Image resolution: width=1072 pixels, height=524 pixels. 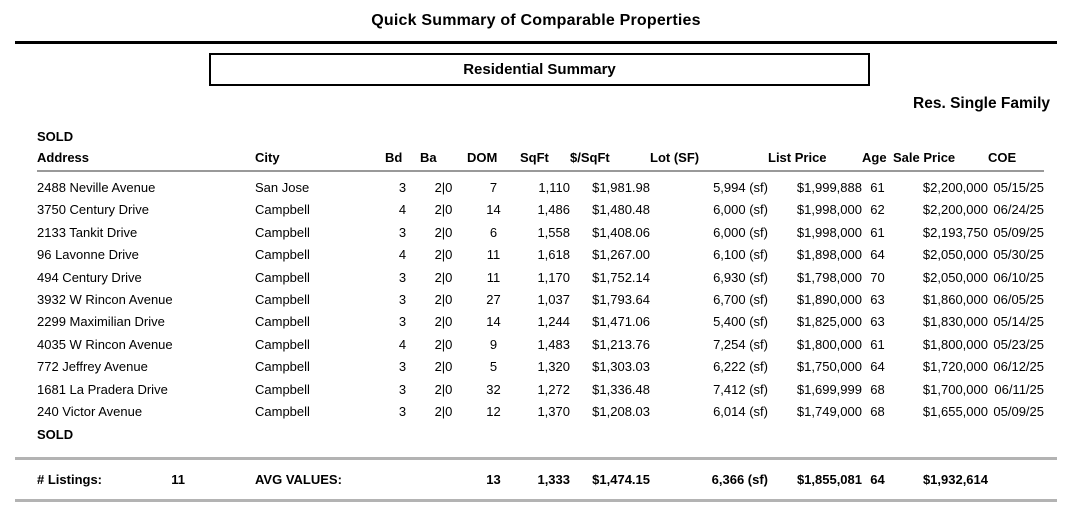 What do you see at coordinates (740, 322) in the screenshot?
I see `cell-lot-sf: 5,400 (sf)` at bounding box center [740, 322].